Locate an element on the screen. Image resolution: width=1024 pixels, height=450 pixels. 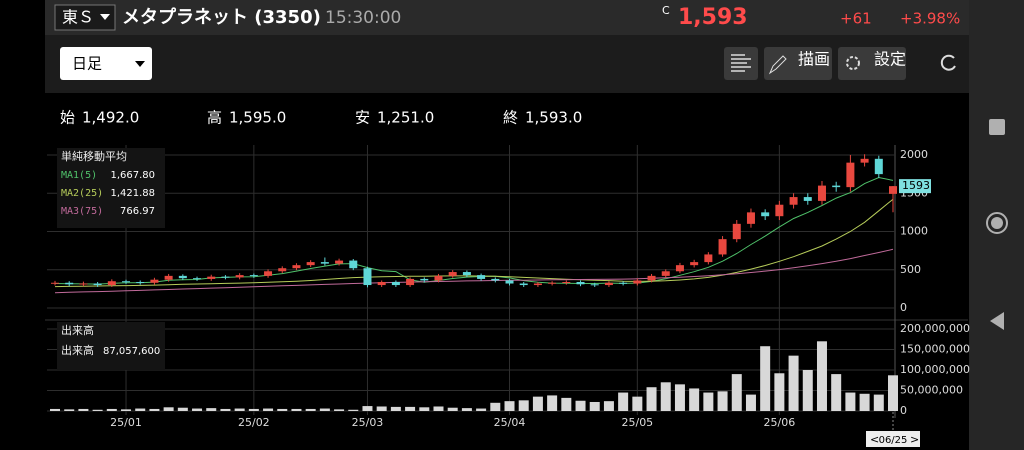
nav-back is located at coordinates (997, 321).